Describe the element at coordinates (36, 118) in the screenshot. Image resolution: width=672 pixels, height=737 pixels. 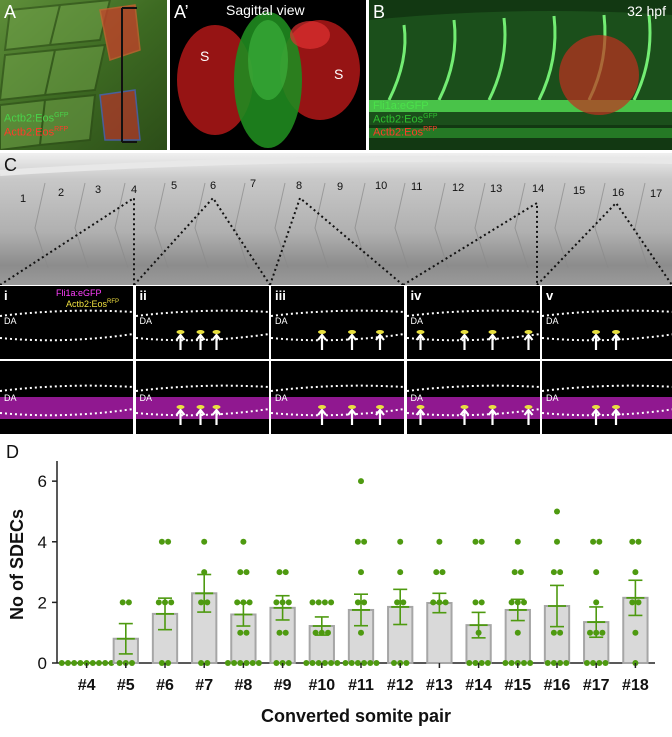
I see `panel-a-legend-gfp: Actb2:EosGFP` at that location.